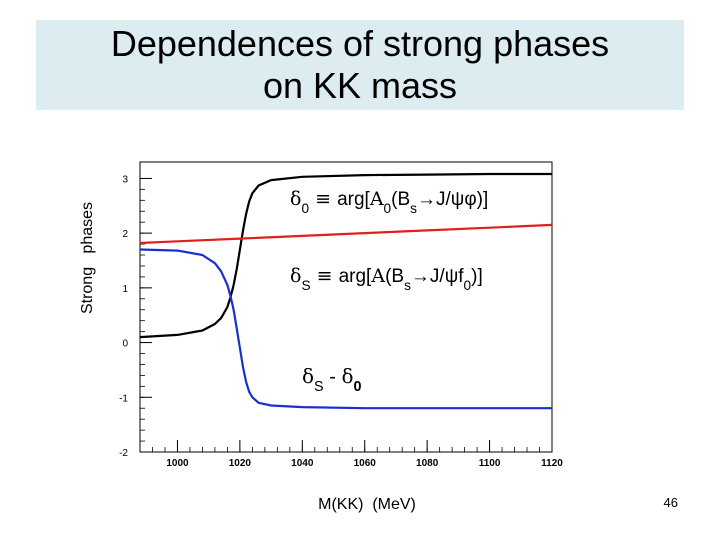 Image resolution: width=720 pixels, height=540 pixels. I want to click on x-tick-label: 1080, so click(427, 463).